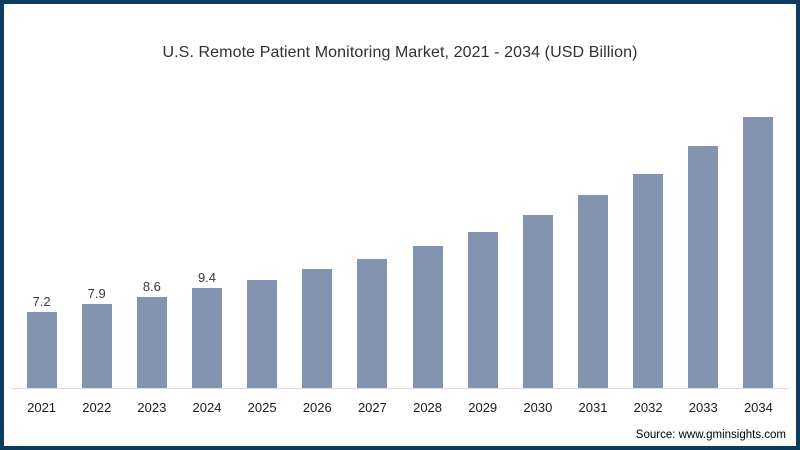  Describe the element at coordinates (710, 435) in the screenshot. I see `source-attribution: Source: www.gminsights.com` at that location.